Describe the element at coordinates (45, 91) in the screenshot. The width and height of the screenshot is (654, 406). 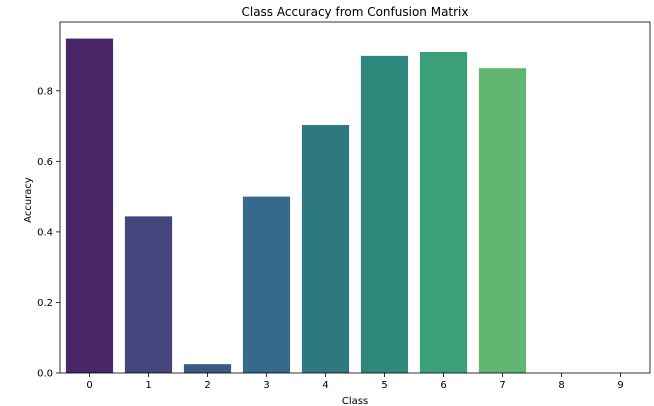
I see `y-tick-label: 0.8` at that location.